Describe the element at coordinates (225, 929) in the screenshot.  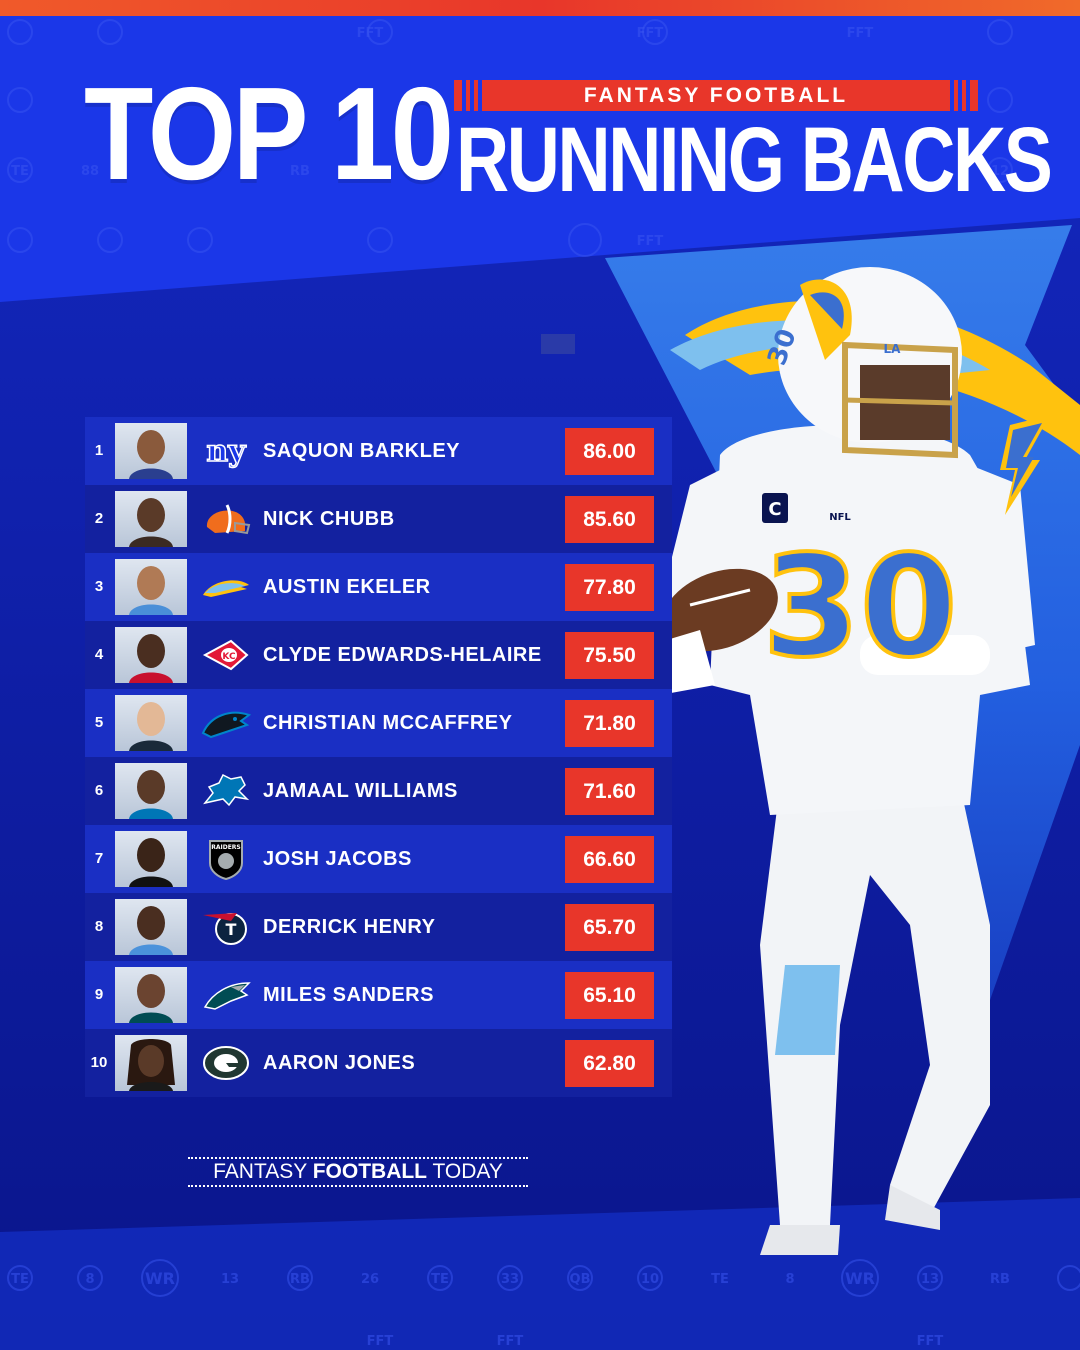
I see `titans-logo-icon: T` at that location.